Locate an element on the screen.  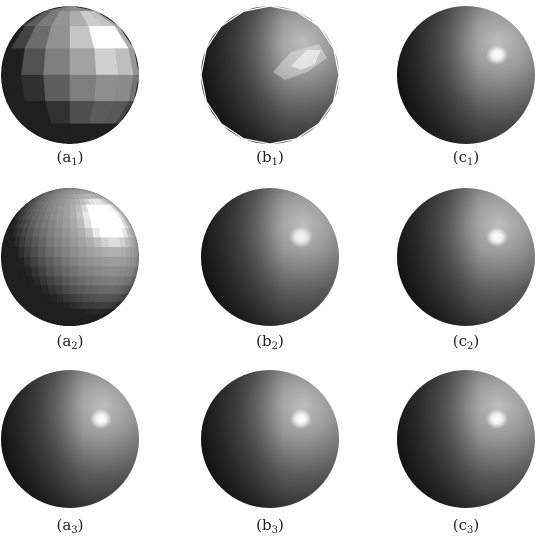
sphere-a3-terminator is located at coordinates (70, 439).